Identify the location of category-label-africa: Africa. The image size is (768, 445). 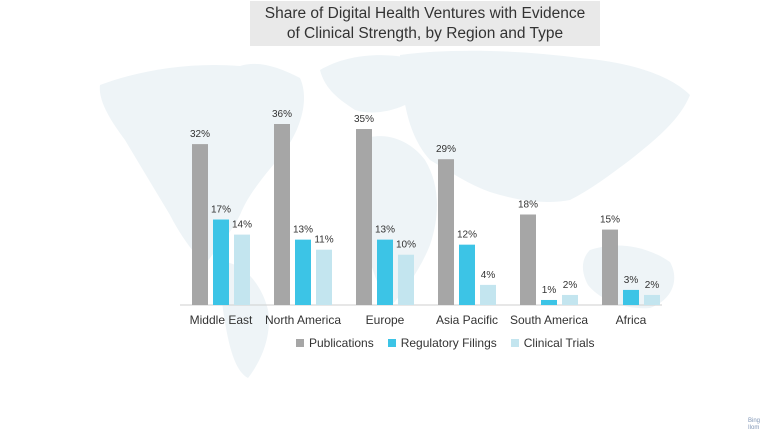
(631, 320).